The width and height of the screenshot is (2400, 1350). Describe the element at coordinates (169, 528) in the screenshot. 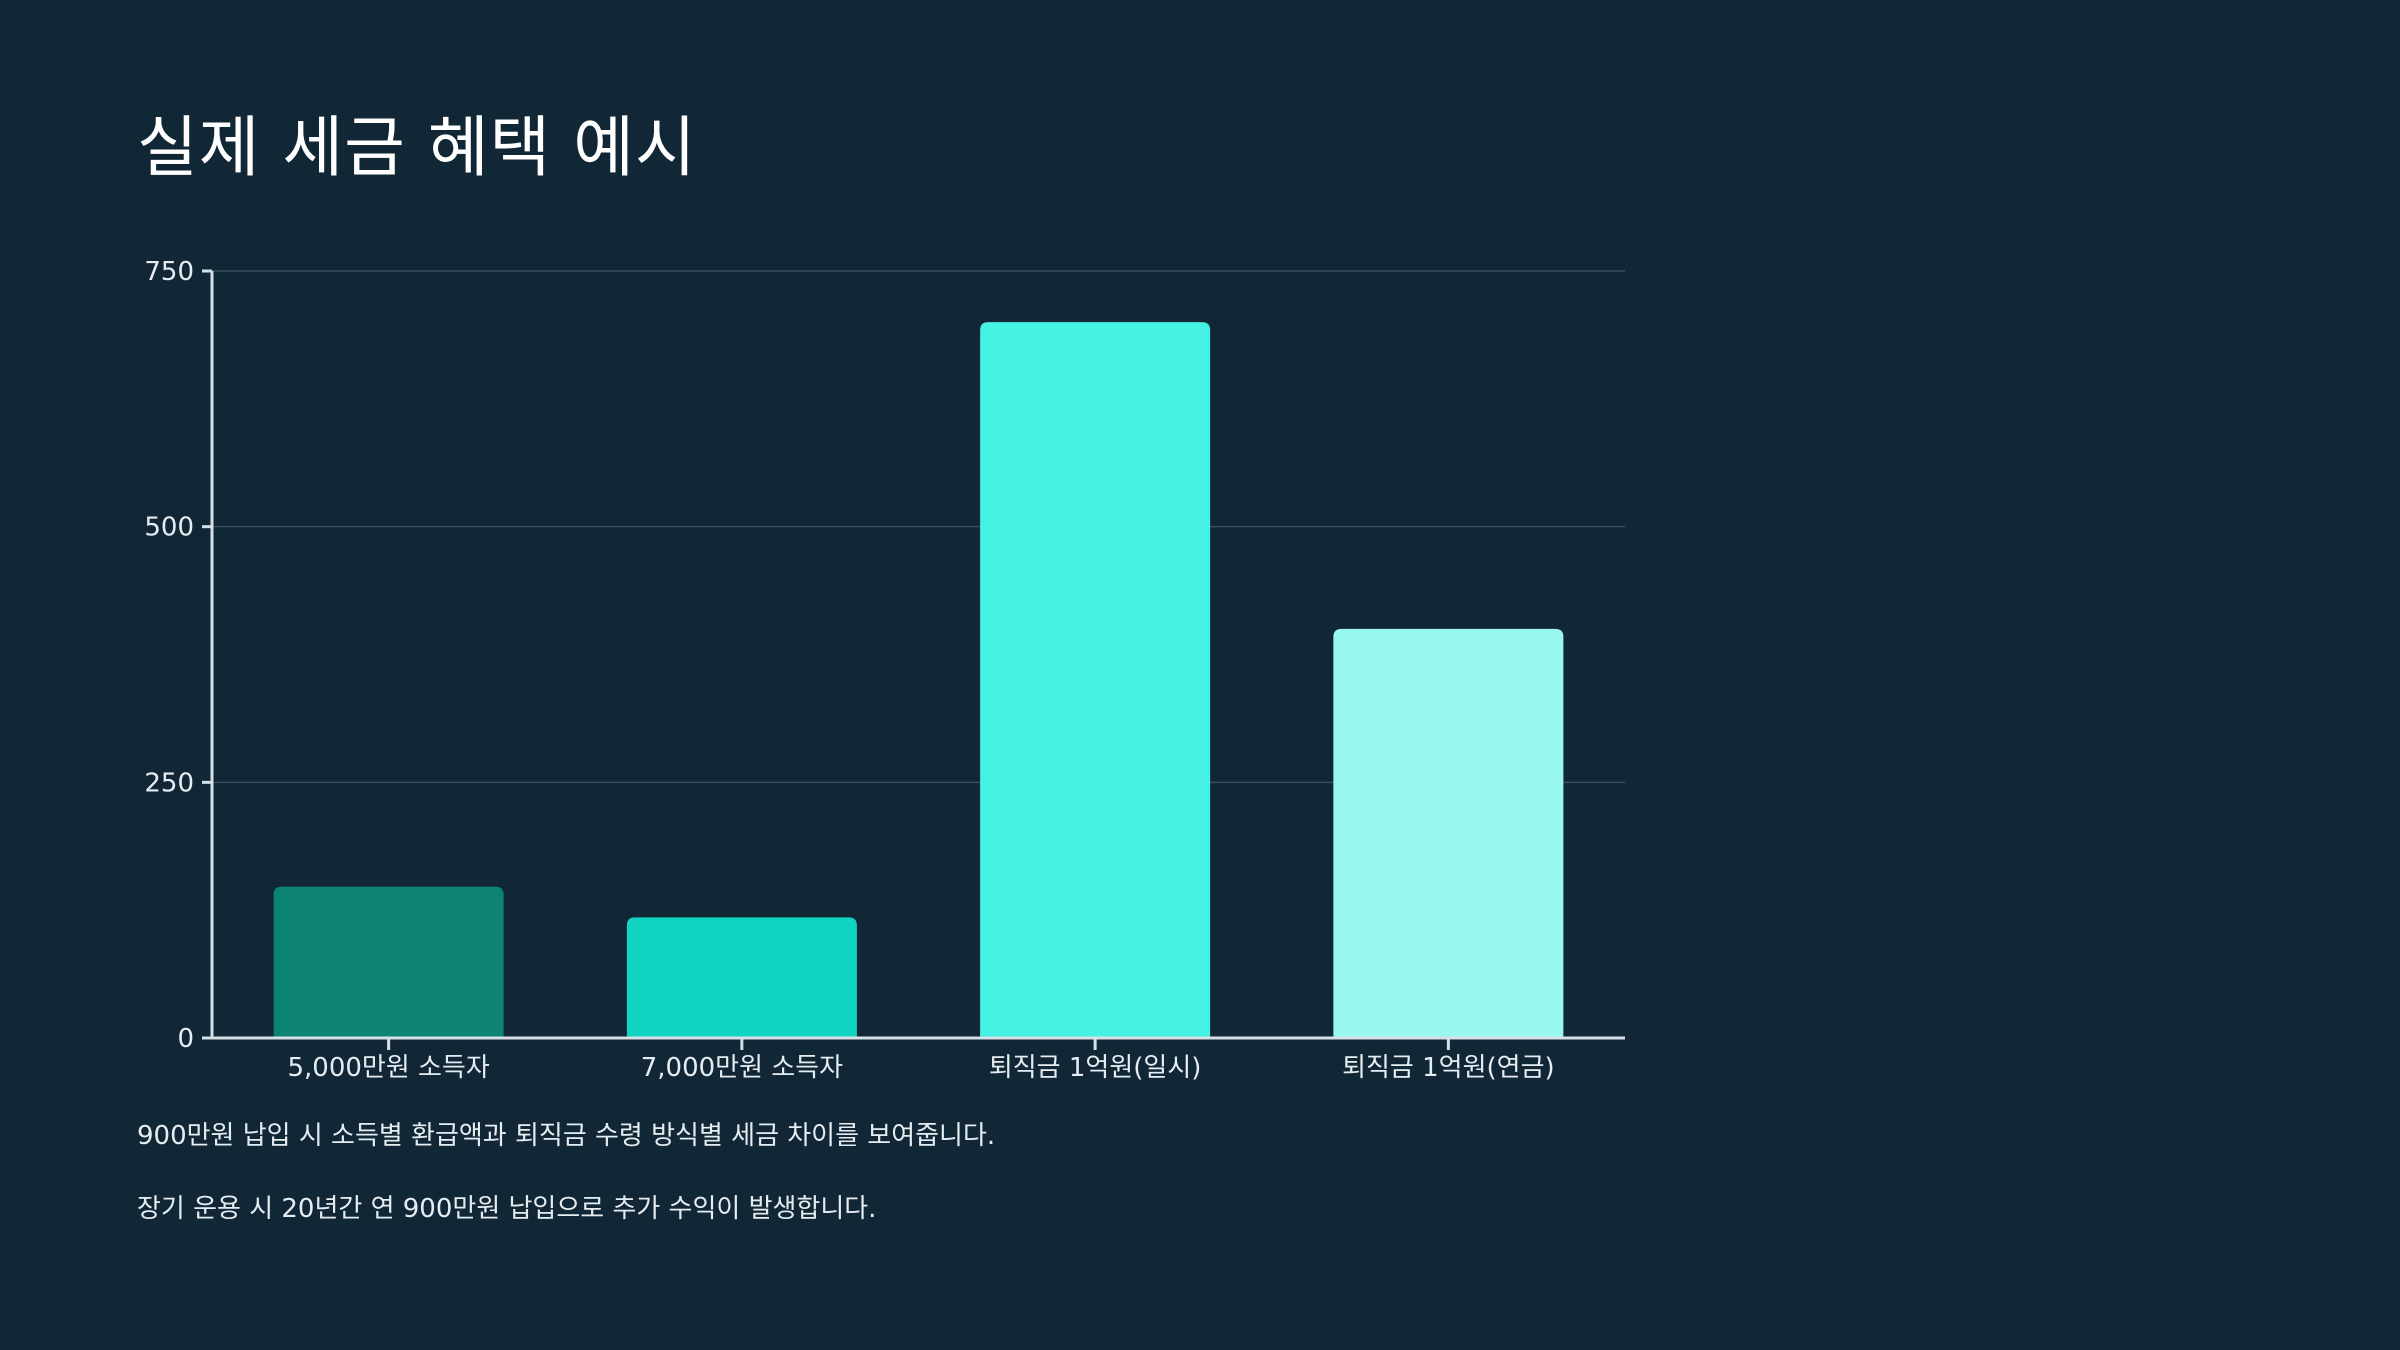

I see `y-tick-label: 500` at that location.